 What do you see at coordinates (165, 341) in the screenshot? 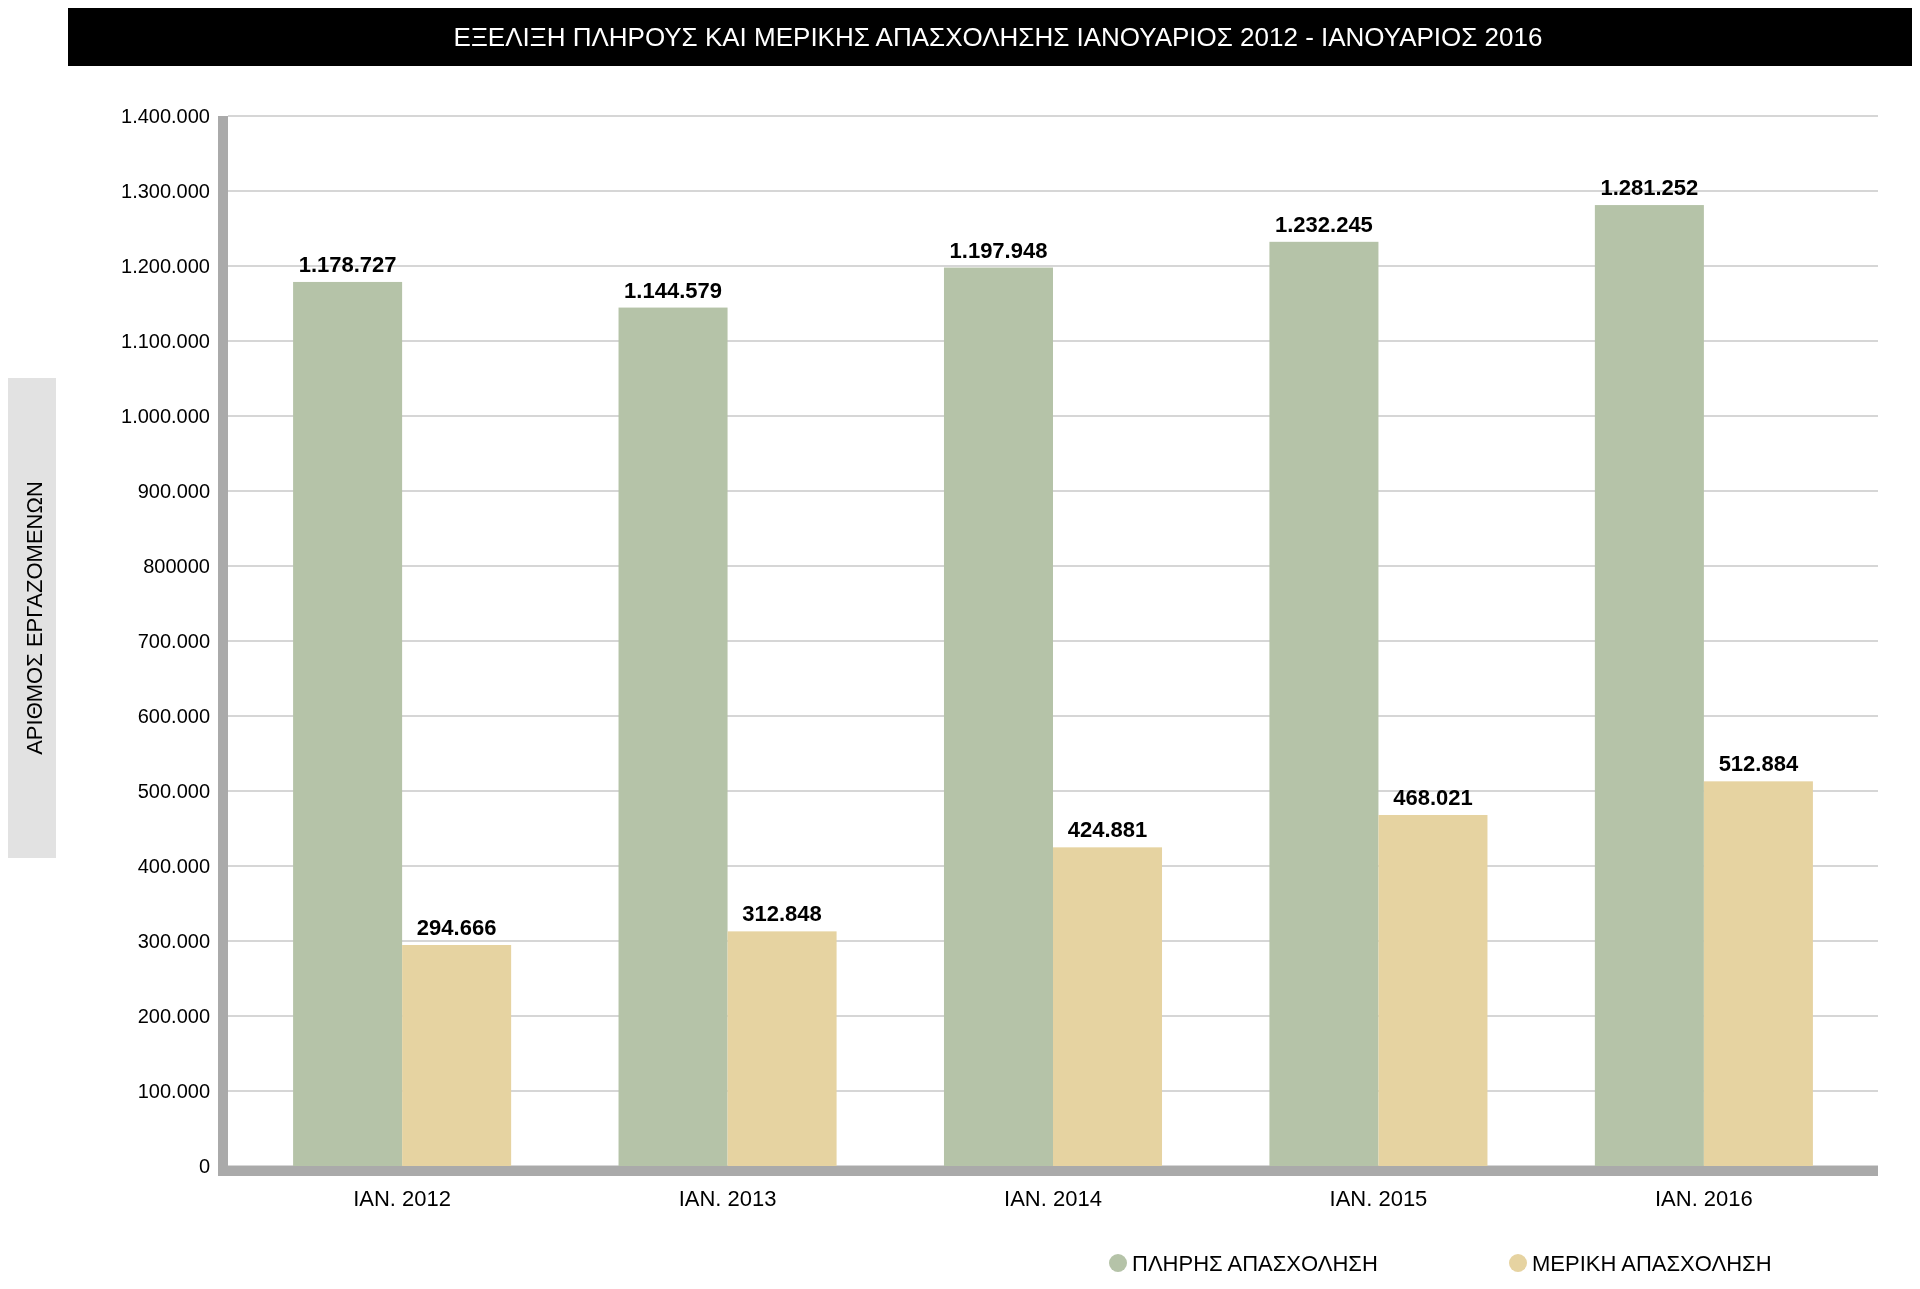
I see `y-tick-label: 1.100.000` at bounding box center [165, 341].